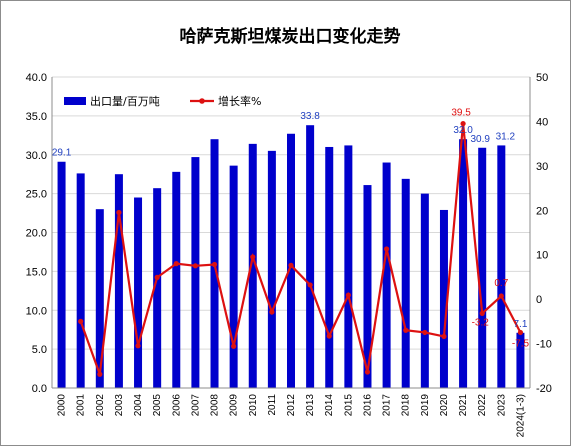  Describe the element at coordinates (39, 389) in the screenshot. I see `y-left-tick-label: 0.0` at that location.